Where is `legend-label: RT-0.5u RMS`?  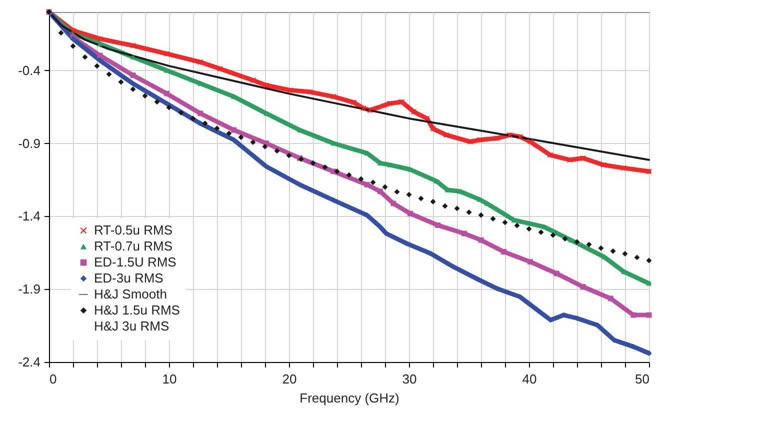 legend-label: RT-0.5u RMS is located at coordinates (133, 230).